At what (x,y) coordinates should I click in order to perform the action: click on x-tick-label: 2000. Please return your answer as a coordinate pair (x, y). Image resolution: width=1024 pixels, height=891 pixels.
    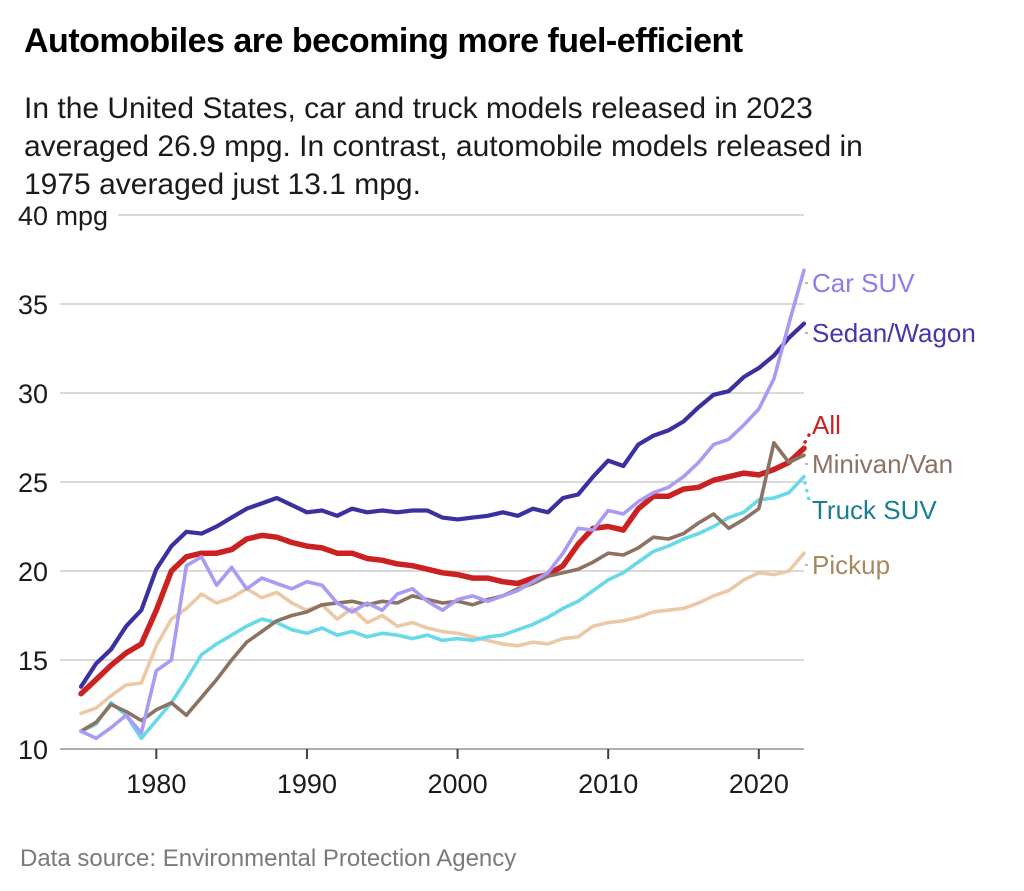
    Looking at the image, I should click on (458, 784).